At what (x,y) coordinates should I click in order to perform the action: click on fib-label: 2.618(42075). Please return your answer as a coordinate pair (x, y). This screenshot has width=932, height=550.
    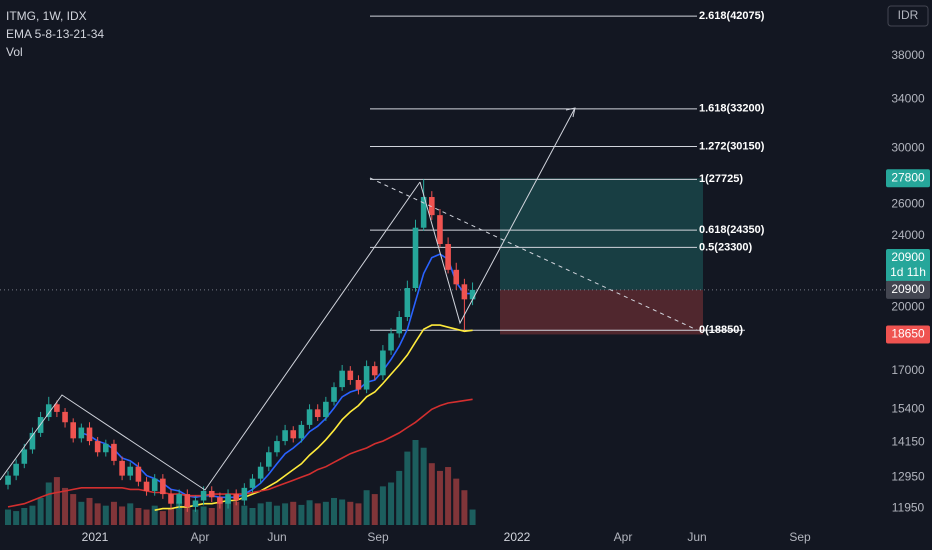
    Looking at the image, I should click on (732, 16).